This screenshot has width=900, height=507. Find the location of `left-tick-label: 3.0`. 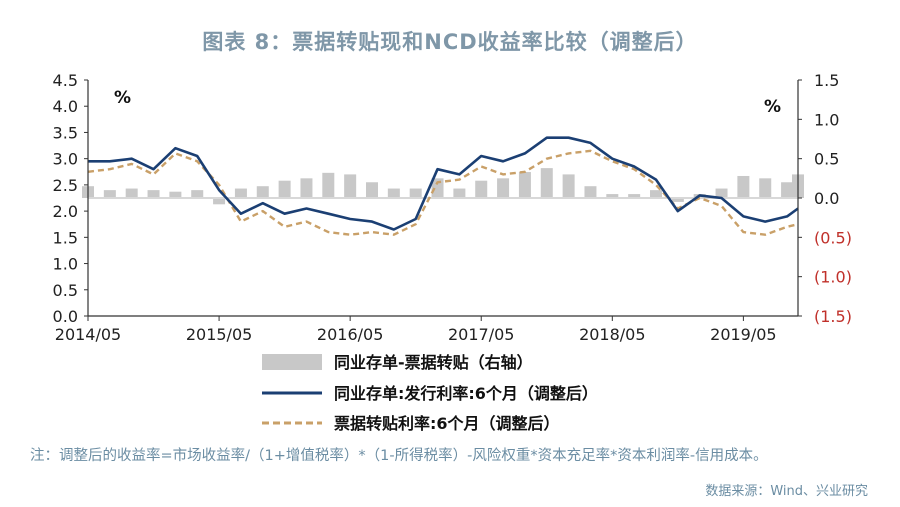

left-tick-label: 3.0 is located at coordinates (65, 159).